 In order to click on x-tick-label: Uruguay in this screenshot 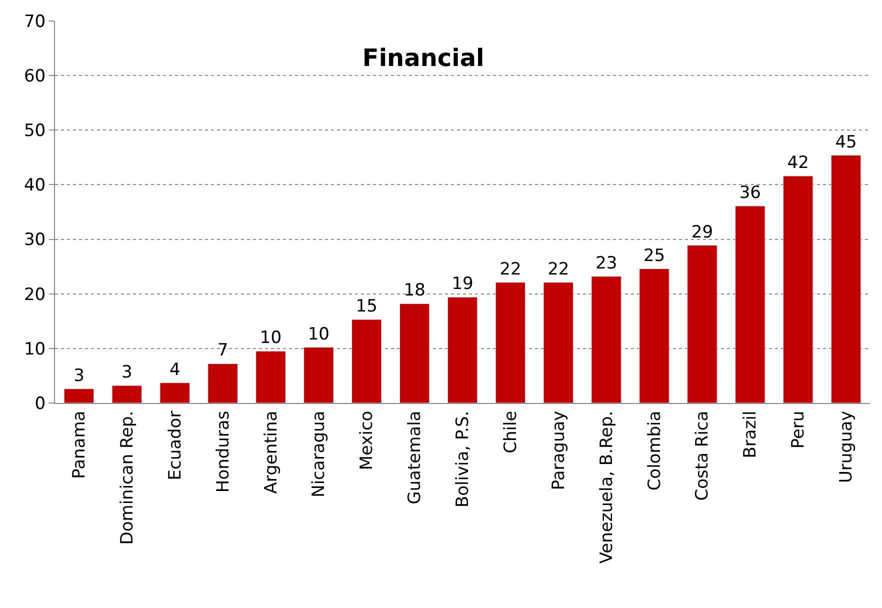, I will do `click(846, 447)`.